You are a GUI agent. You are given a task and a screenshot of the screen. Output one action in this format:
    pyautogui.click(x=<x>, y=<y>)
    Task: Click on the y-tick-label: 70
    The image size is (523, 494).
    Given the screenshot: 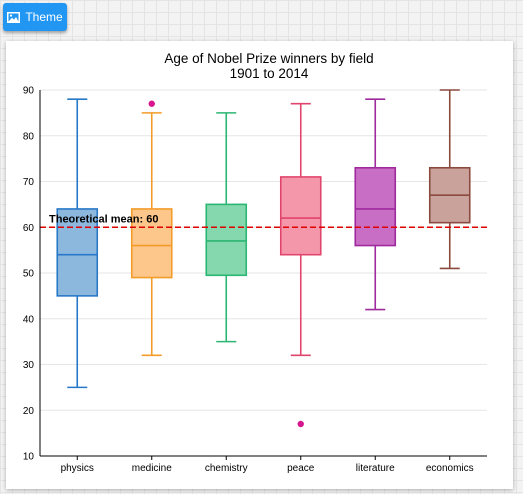 What is the action you would take?
    pyautogui.click(x=29, y=182)
    